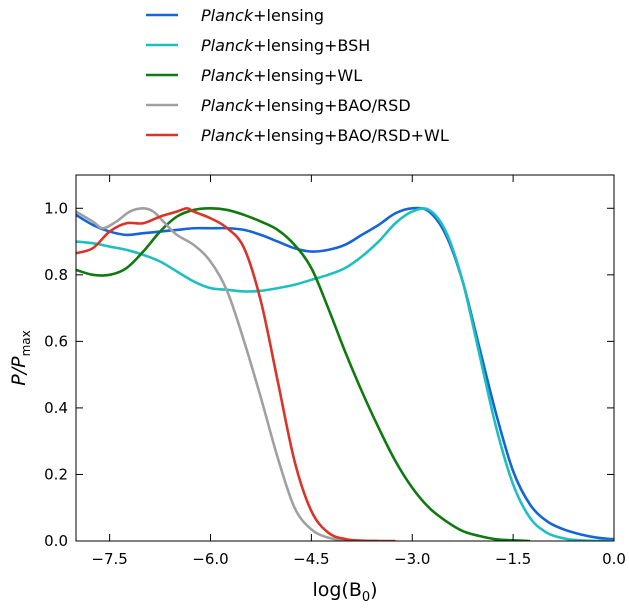  I want to click on y-axis-label-sub: max, so click(26, 343).